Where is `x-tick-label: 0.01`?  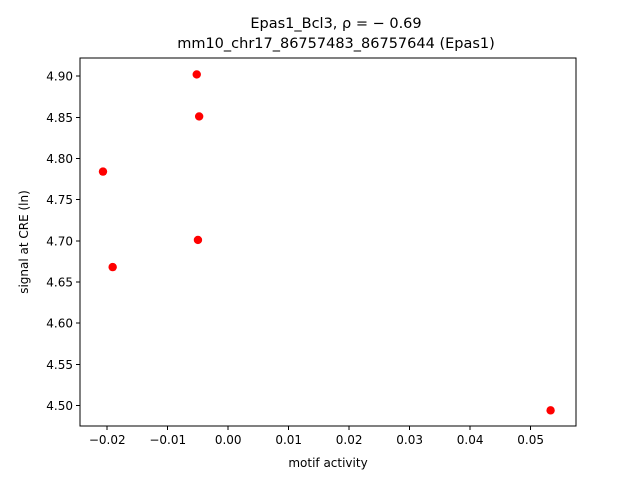 x-tick-label: 0.01 is located at coordinates (288, 440).